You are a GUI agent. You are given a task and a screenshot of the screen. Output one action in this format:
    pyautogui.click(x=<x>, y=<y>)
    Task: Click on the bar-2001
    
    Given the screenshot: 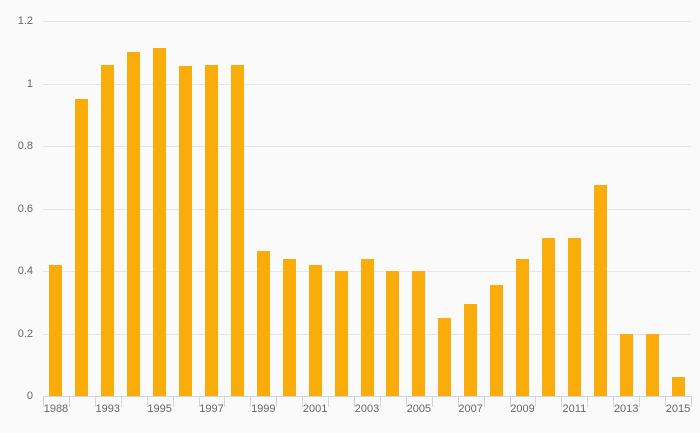 What is the action you would take?
    pyautogui.click(x=315, y=330)
    